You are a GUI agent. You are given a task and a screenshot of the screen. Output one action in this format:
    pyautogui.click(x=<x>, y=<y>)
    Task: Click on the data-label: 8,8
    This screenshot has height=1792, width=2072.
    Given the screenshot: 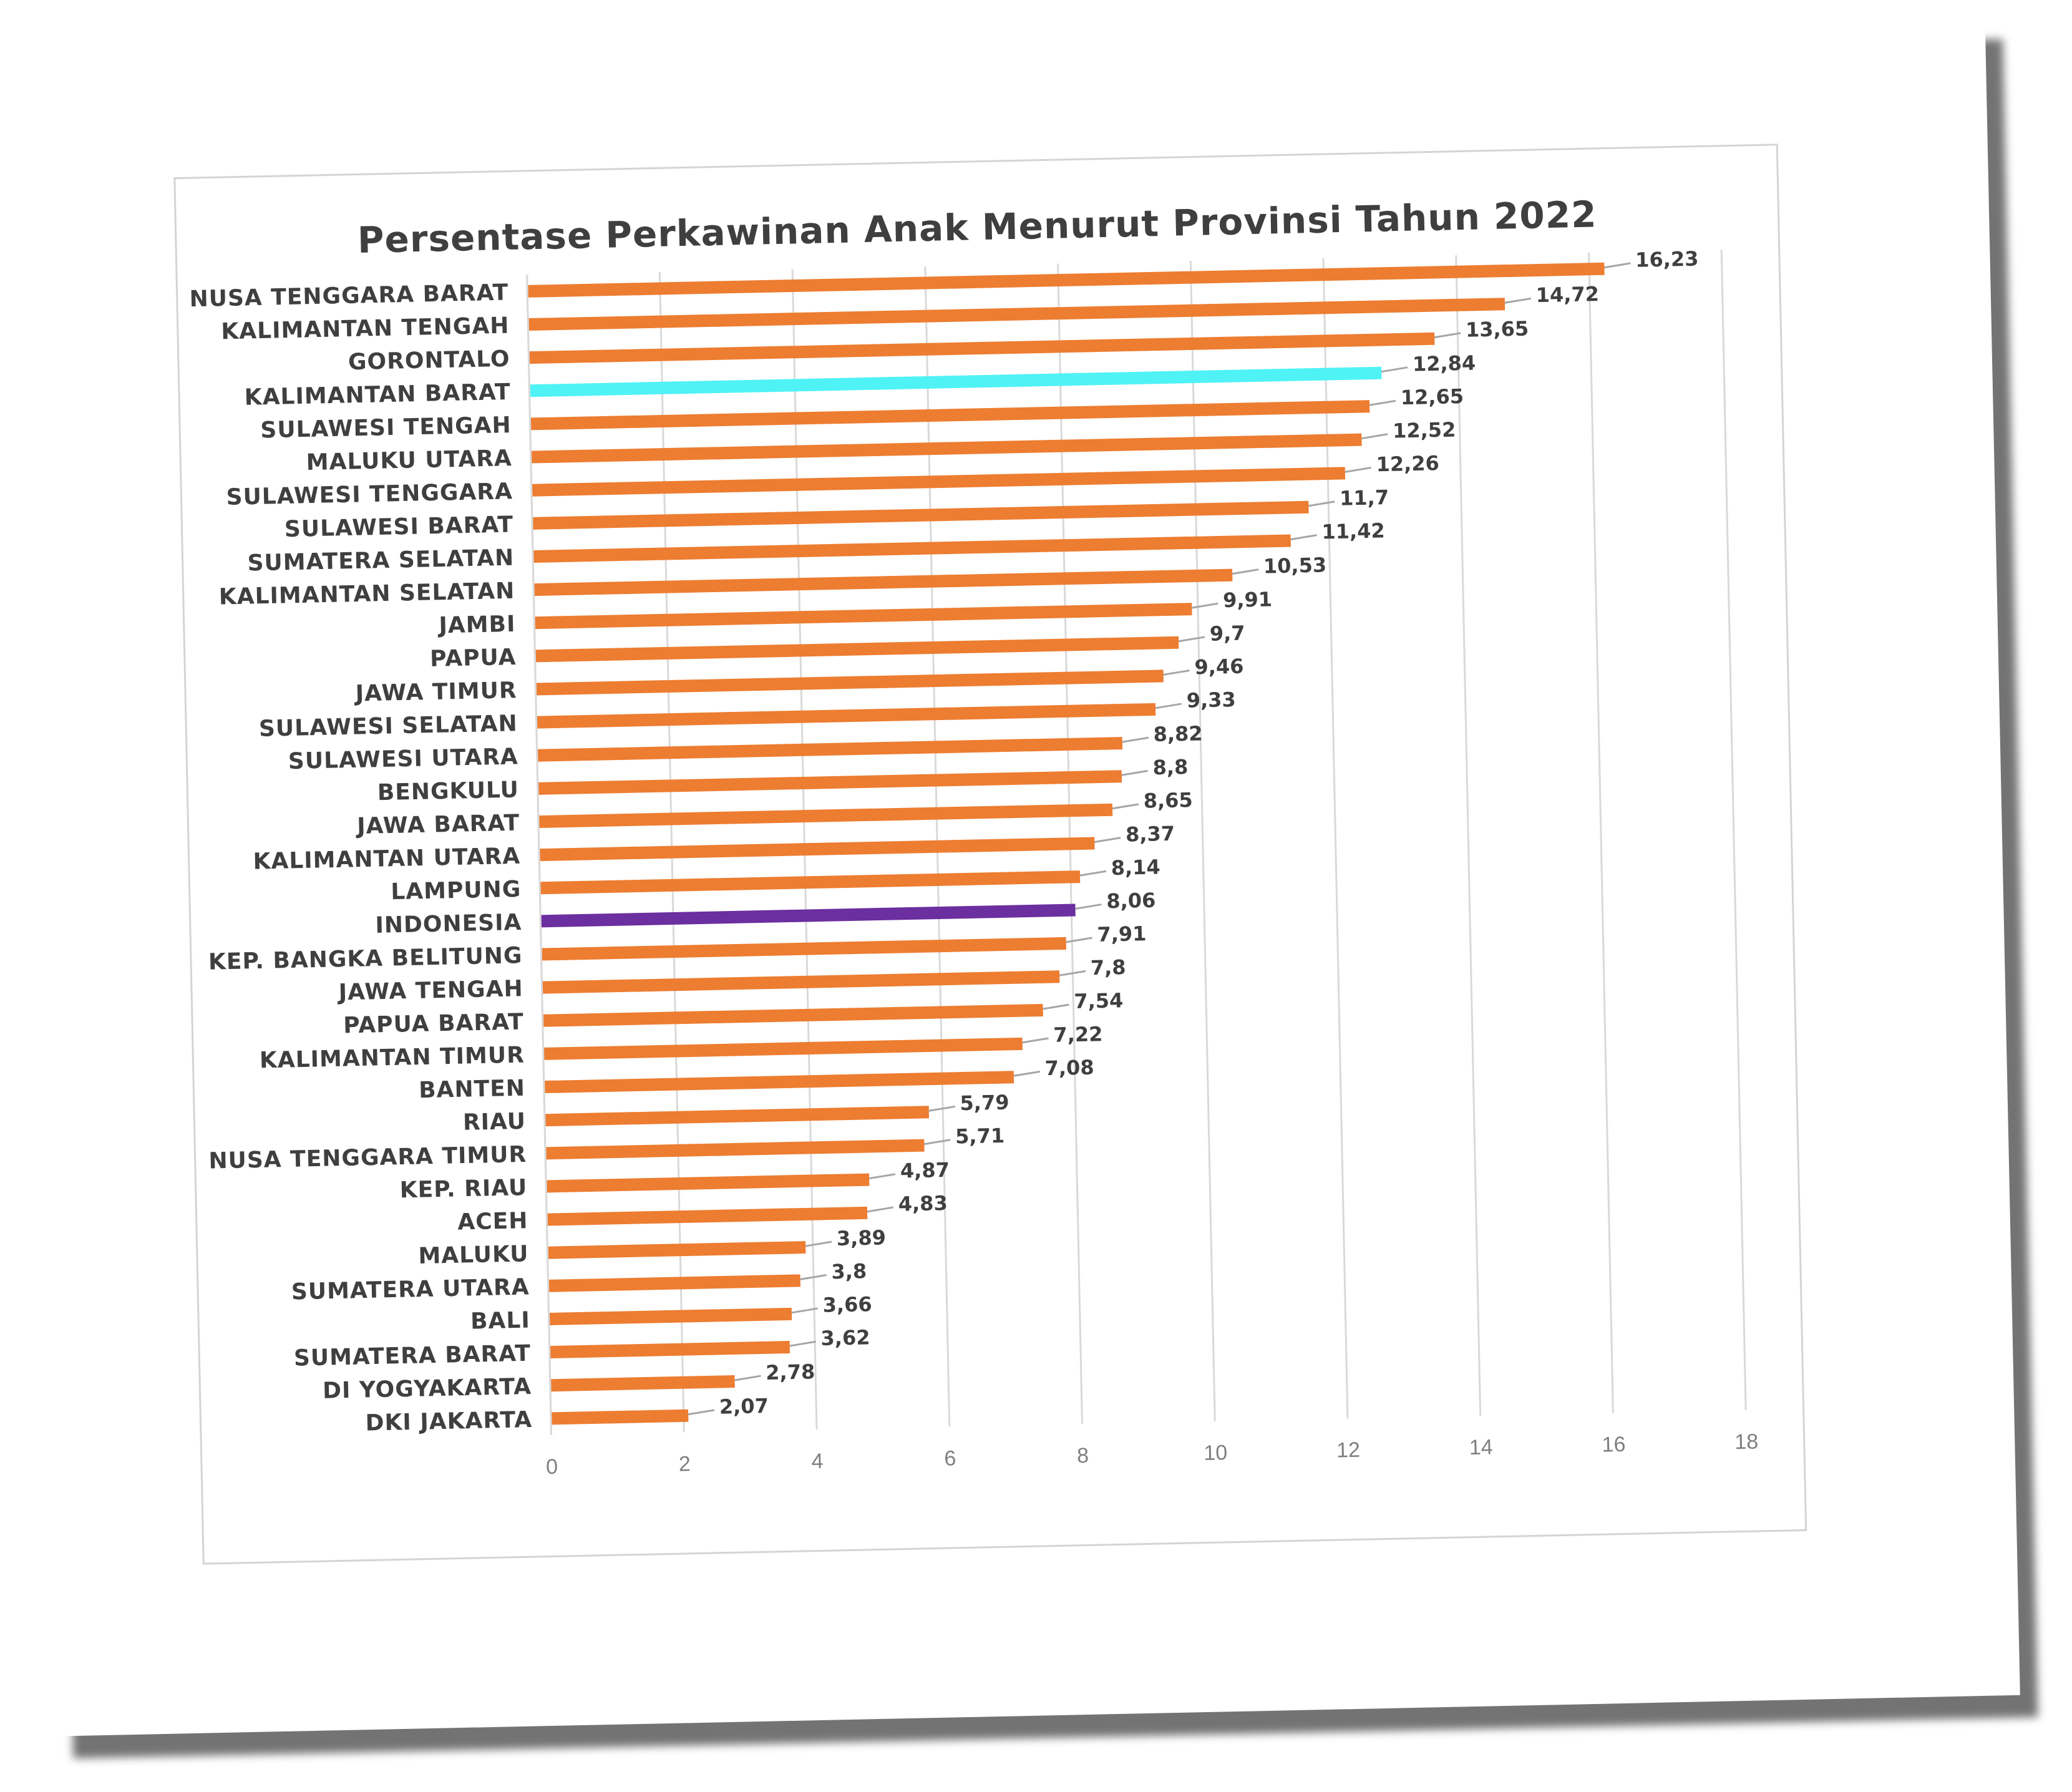 What is the action you would take?
    pyautogui.click(x=1170, y=767)
    